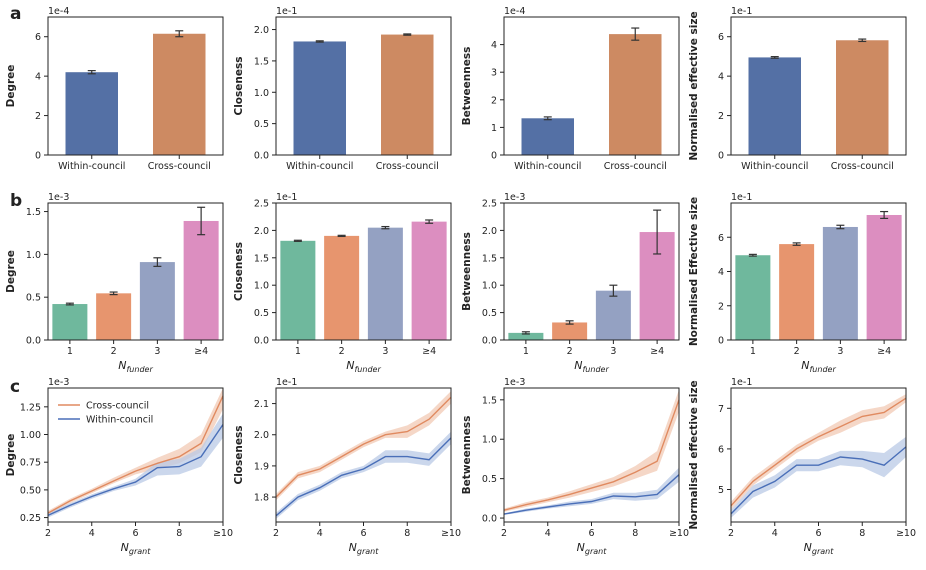  Describe the element at coordinates (119, 420) in the screenshot. I see `legend-label: Within-council` at that location.